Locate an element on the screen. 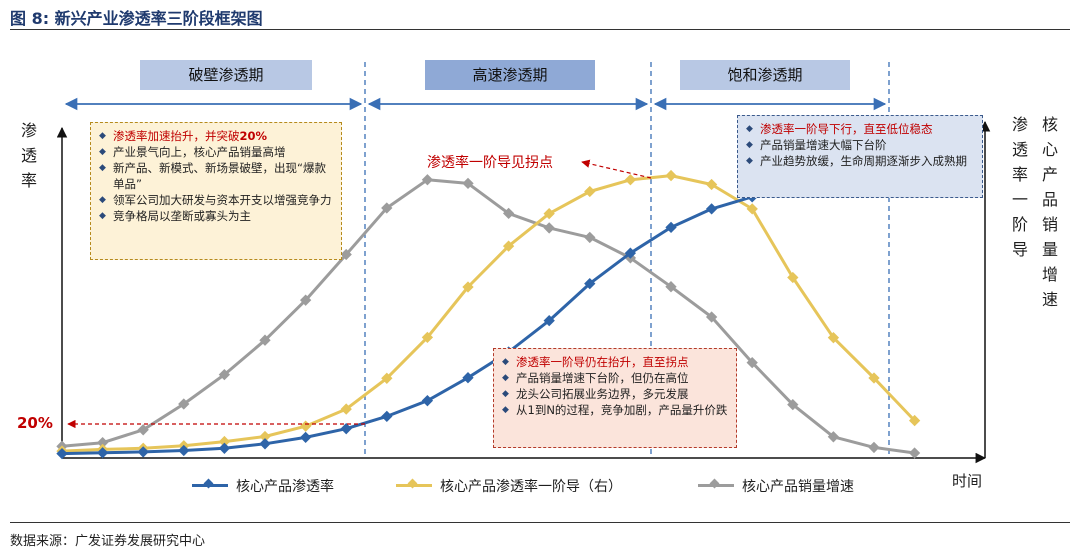 This screenshot has height=555, width=1080. note-text: 渗透率一阶导下行，直至低位稳态 is located at coordinates (846, 129).